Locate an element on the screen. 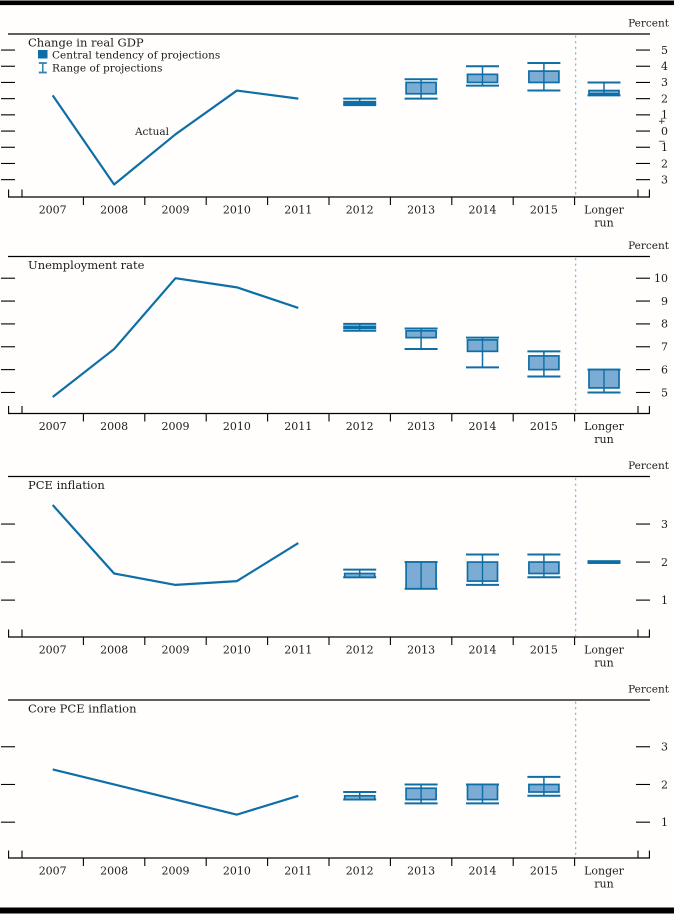 This screenshot has width=674, height=922. right-tick-label: 10 is located at coordinates (661, 278).